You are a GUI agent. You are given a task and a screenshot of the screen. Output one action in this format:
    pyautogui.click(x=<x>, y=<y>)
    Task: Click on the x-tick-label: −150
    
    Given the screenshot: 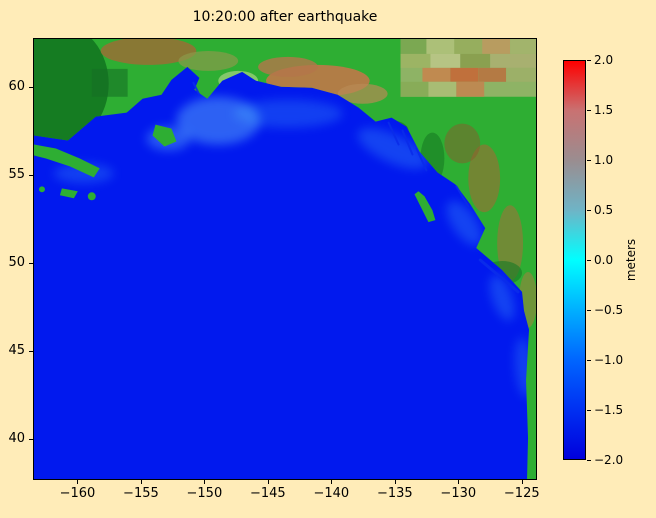 What is the action you would take?
    pyautogui.click(x=204, y=493)
    